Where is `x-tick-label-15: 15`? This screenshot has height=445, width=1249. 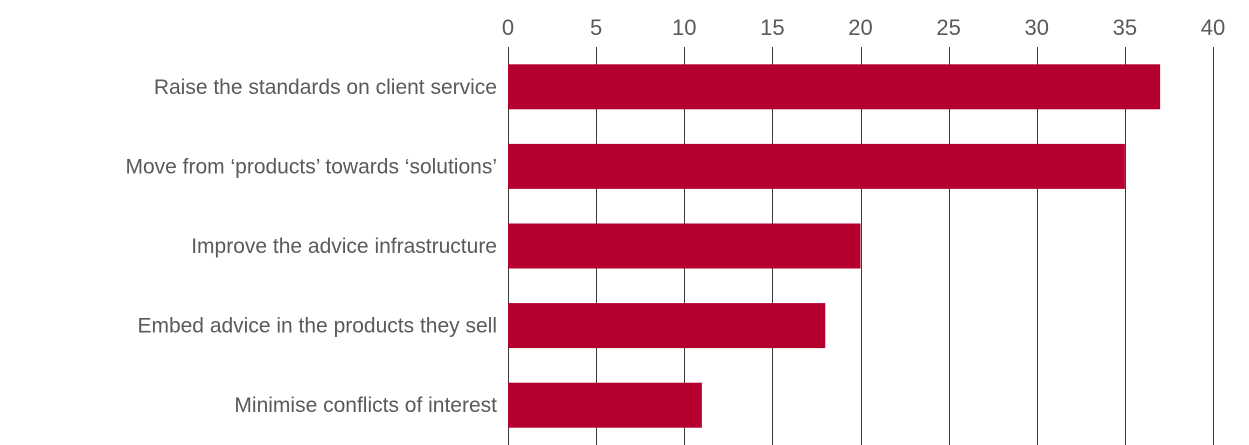
x-tick-label-15: 15 is located at coordinates (772, 27).